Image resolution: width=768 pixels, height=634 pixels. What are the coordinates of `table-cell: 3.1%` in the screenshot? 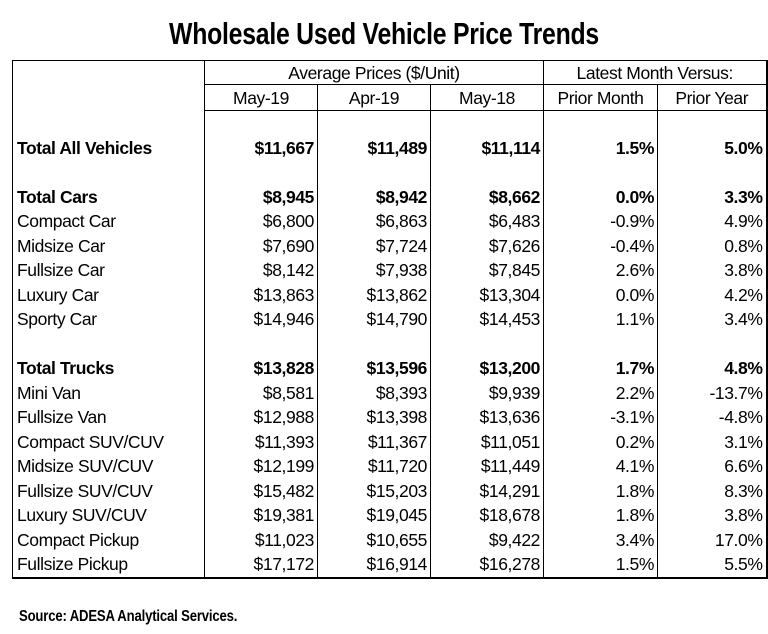 It's located at (712, 441).